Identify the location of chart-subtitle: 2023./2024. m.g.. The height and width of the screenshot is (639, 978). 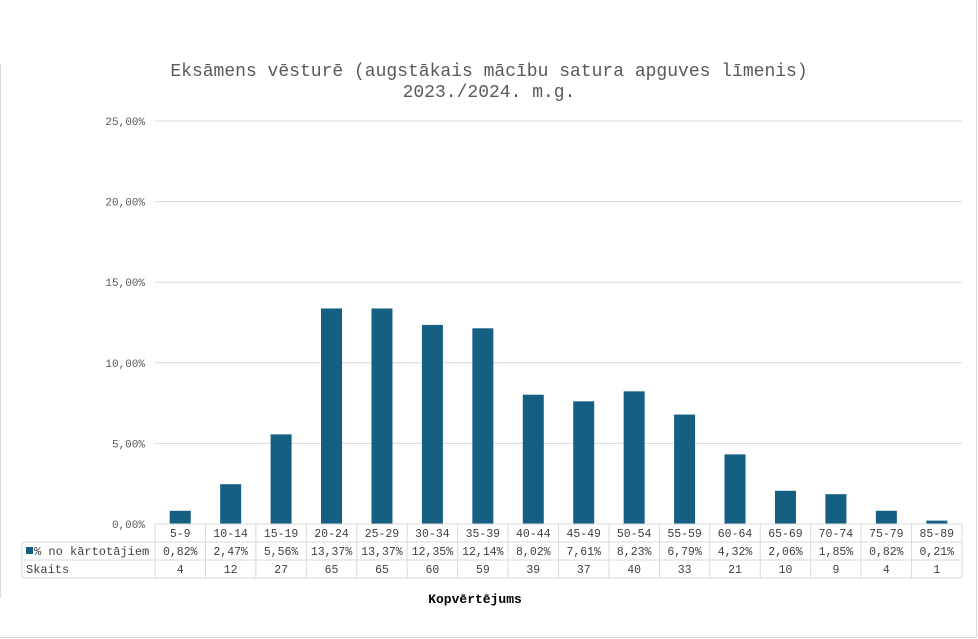
(489, 93).